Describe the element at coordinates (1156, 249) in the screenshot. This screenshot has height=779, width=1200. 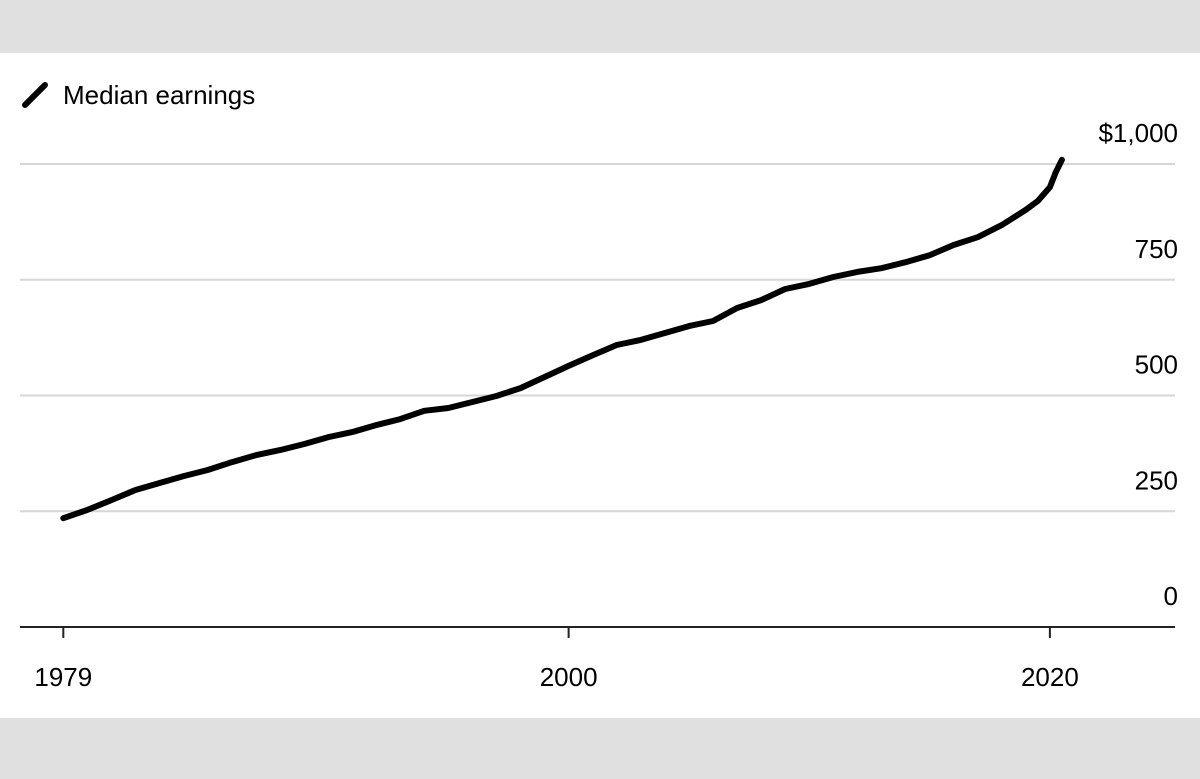
I see `y-tick-label: 750` at that location.